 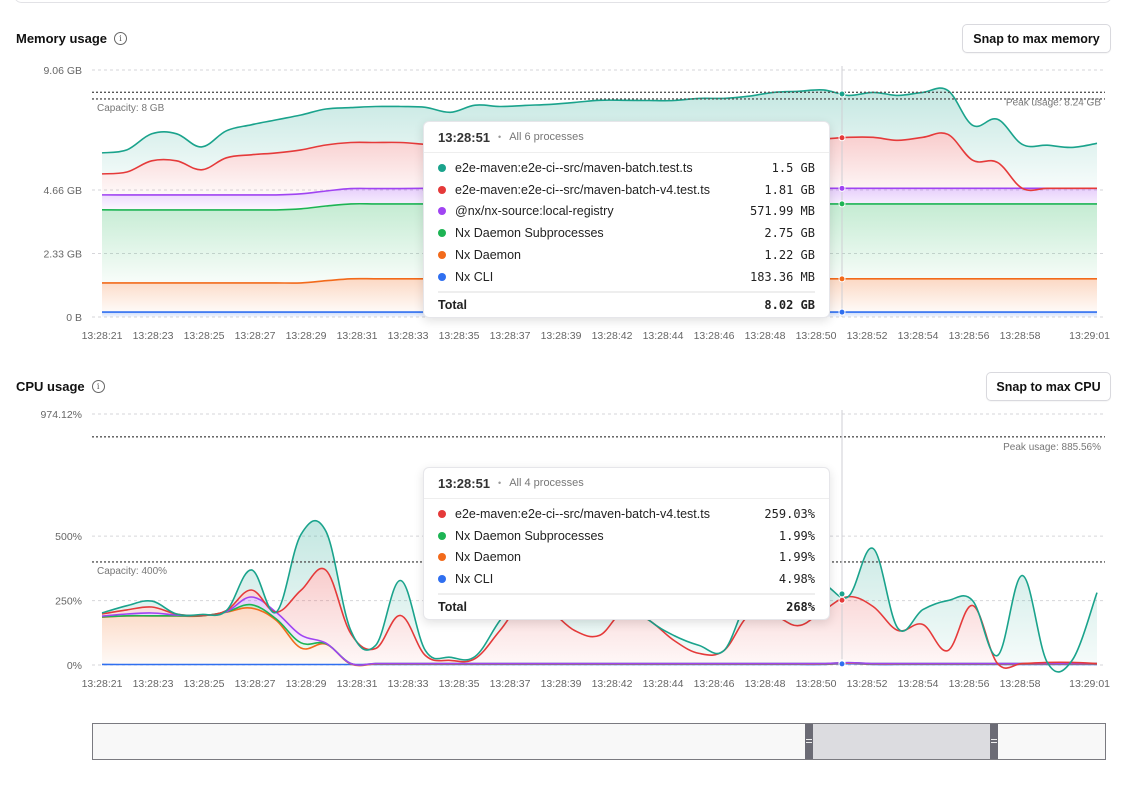 What do you see at coordinates (793, 167) in the screenshot?
I see `tooltip-row-value: 1.5 GB` at bounding box center [793, 167].